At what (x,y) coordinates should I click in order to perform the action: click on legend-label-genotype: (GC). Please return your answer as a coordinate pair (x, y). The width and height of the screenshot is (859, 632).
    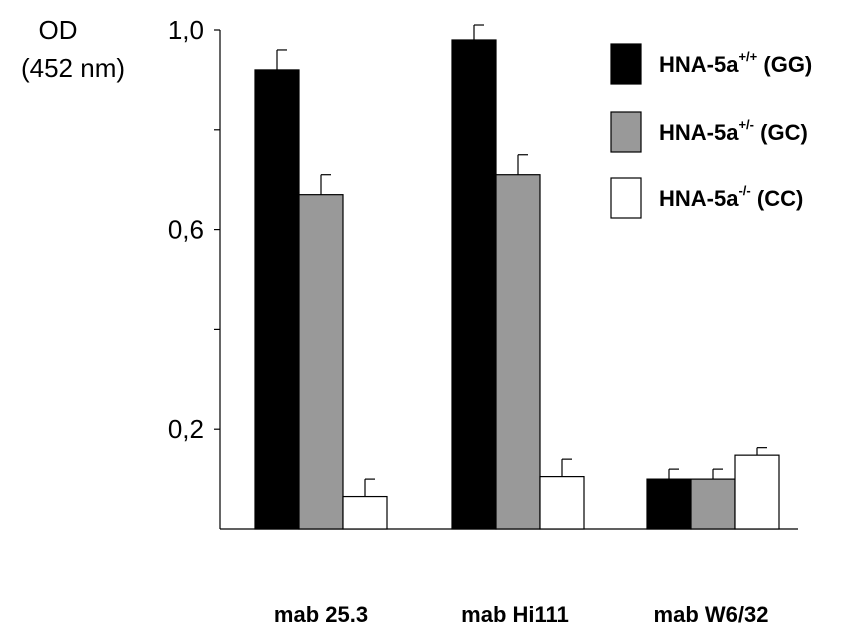
    Looking at the image, I should click on (781, 132).